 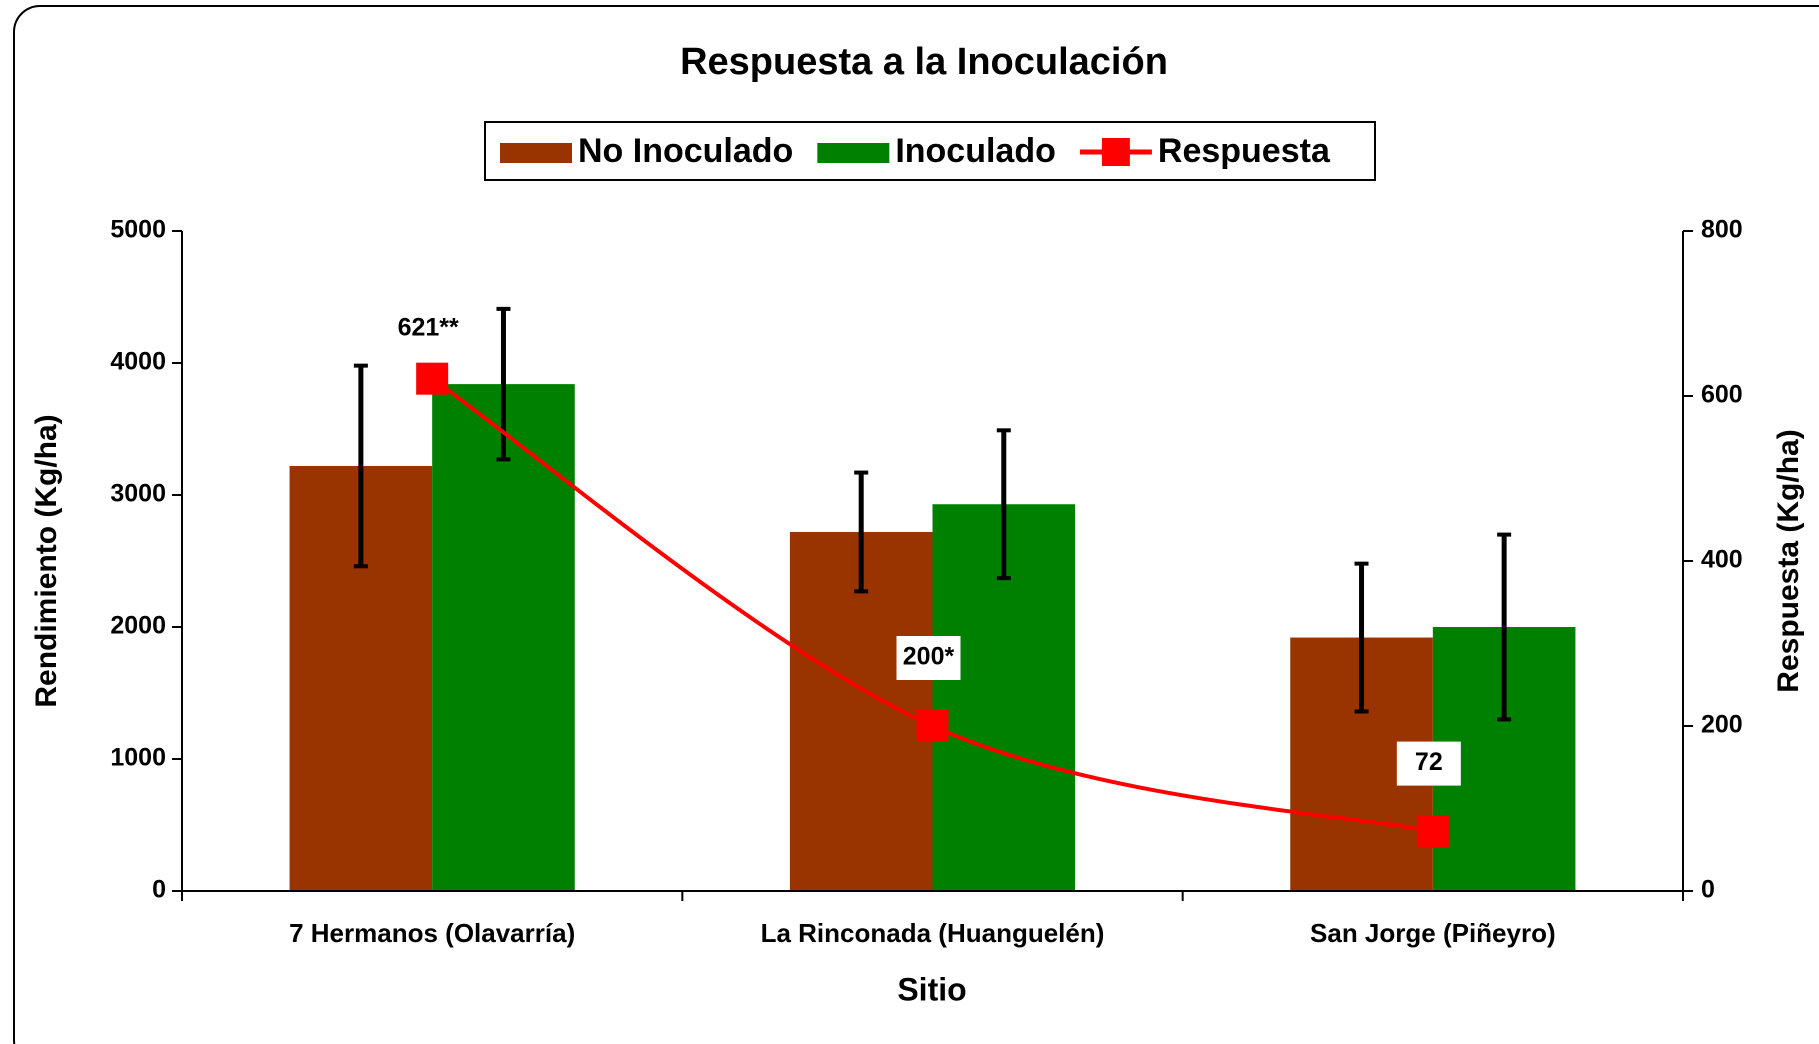 I want to click on chart-title: Respuesta a la Inoculación, so click(x=924, y=62).